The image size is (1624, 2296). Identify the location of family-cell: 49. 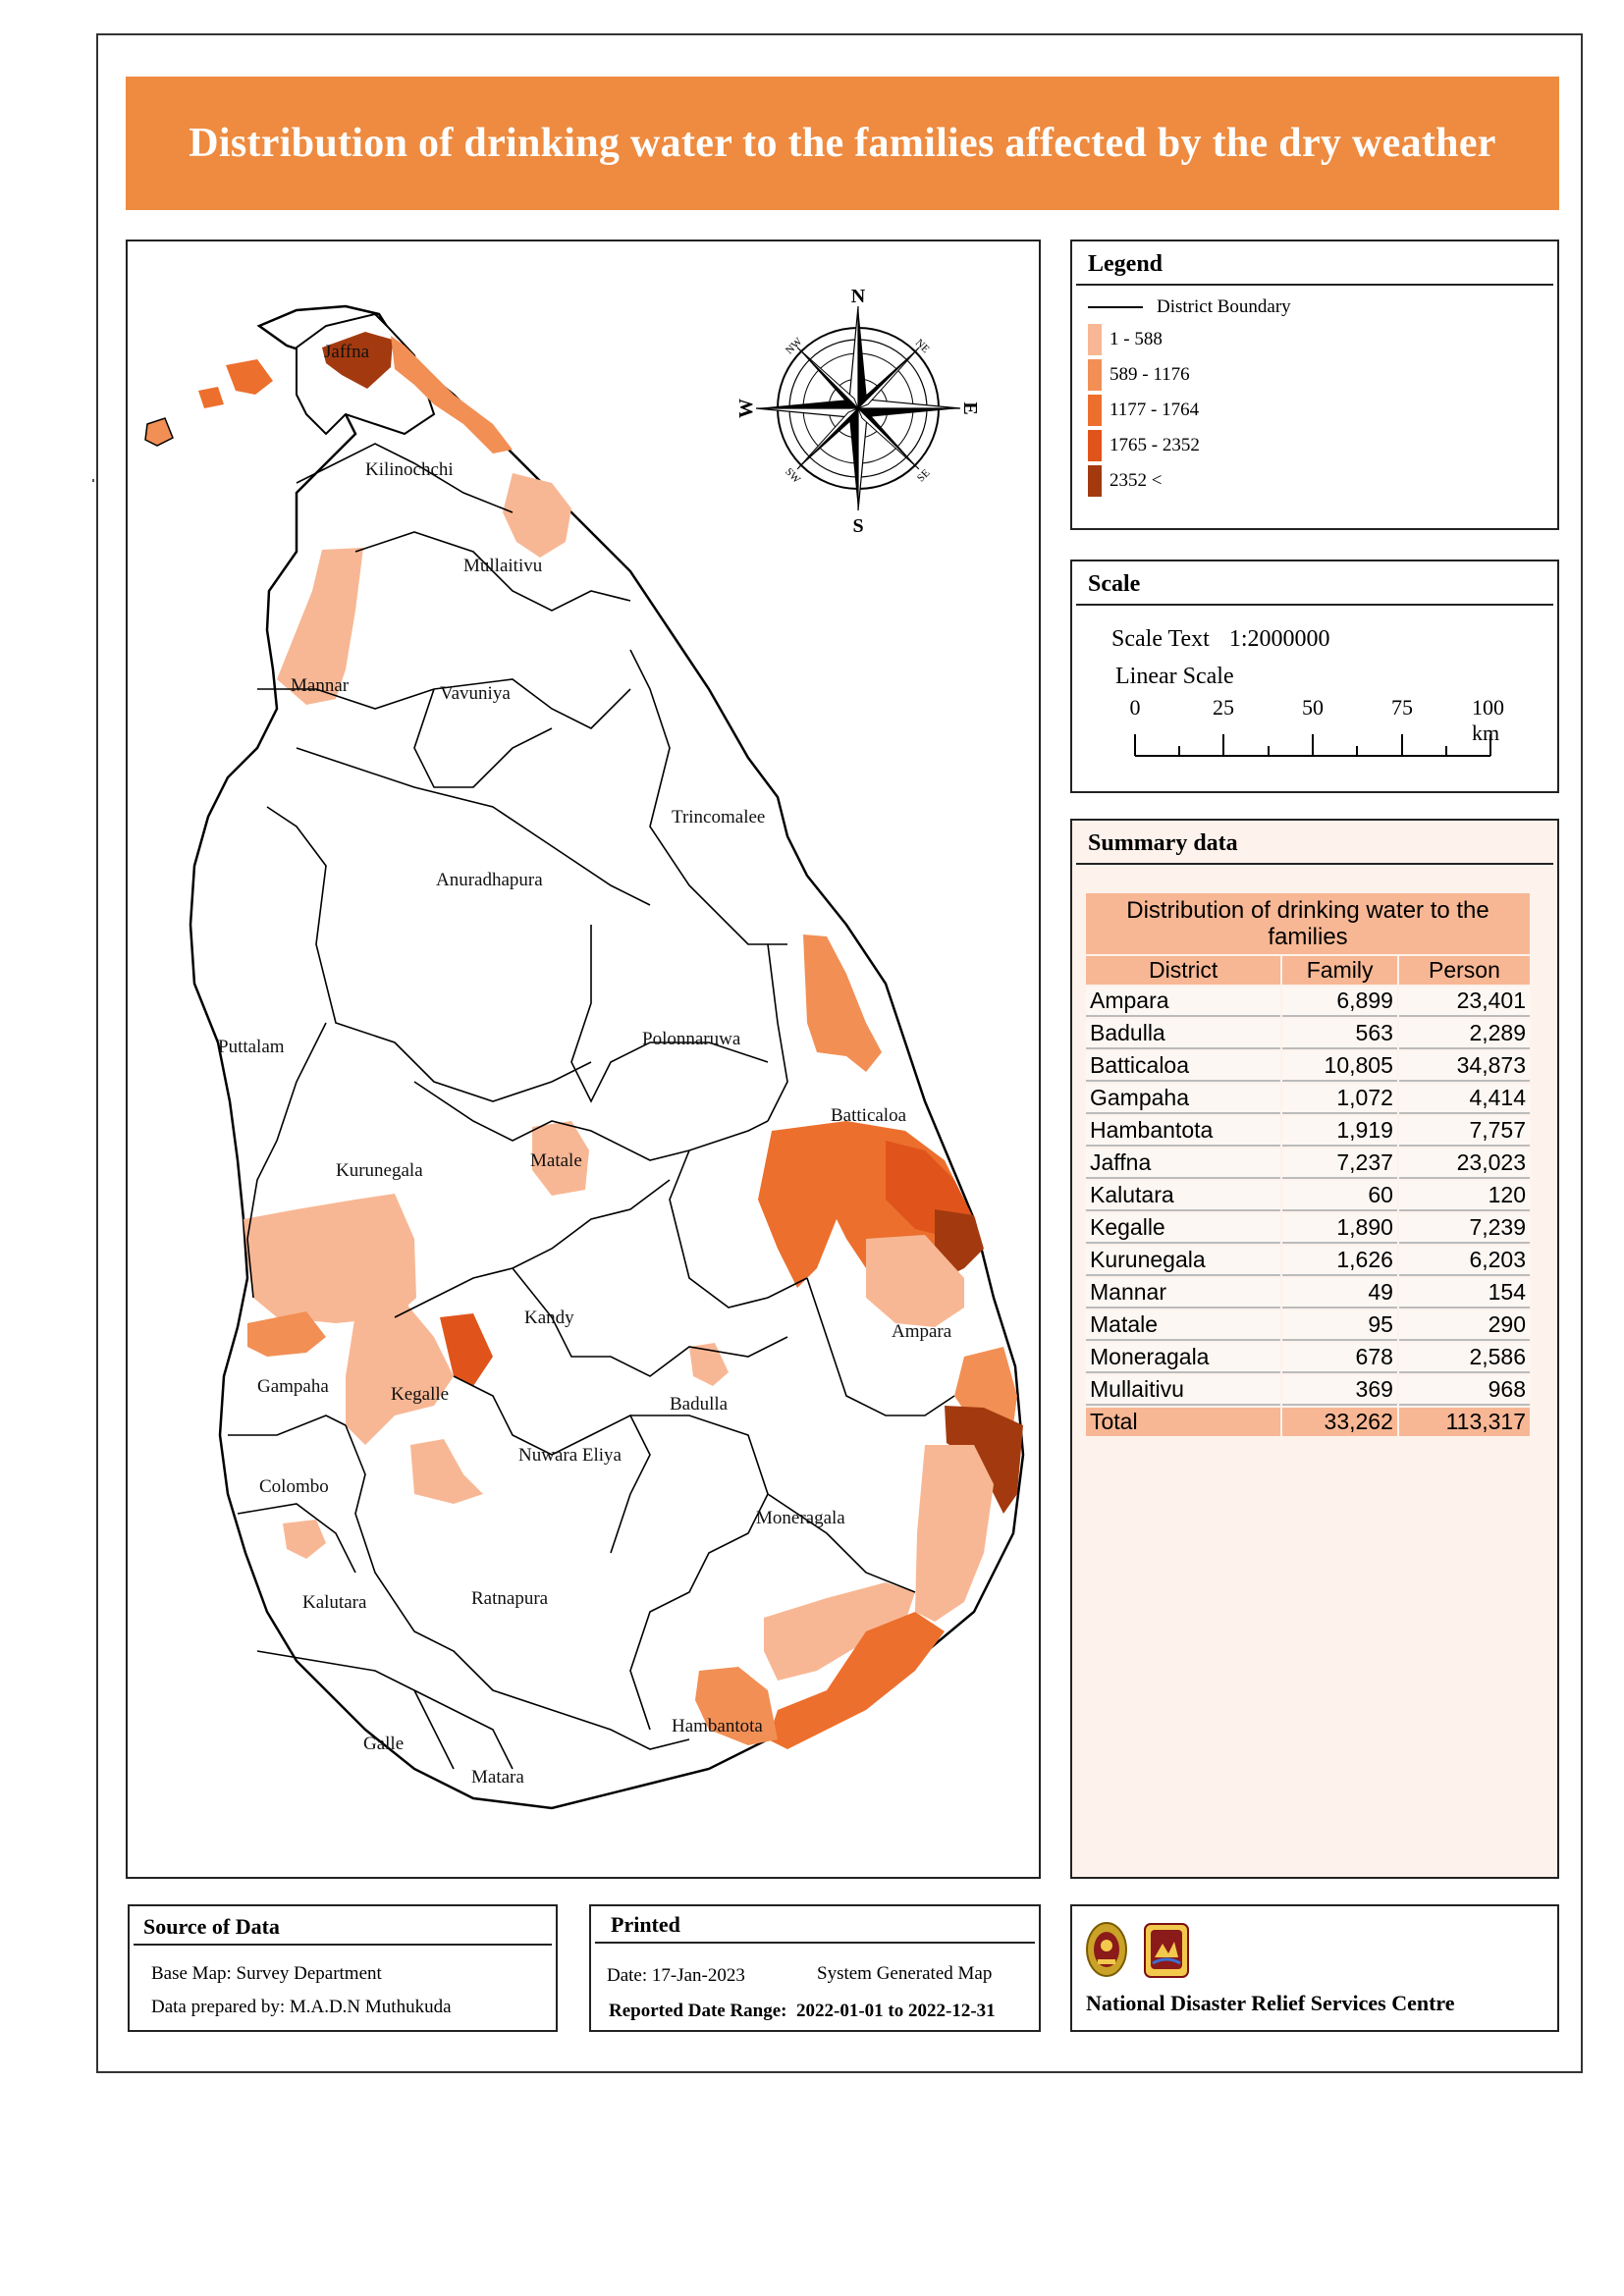
(1339, 1293).